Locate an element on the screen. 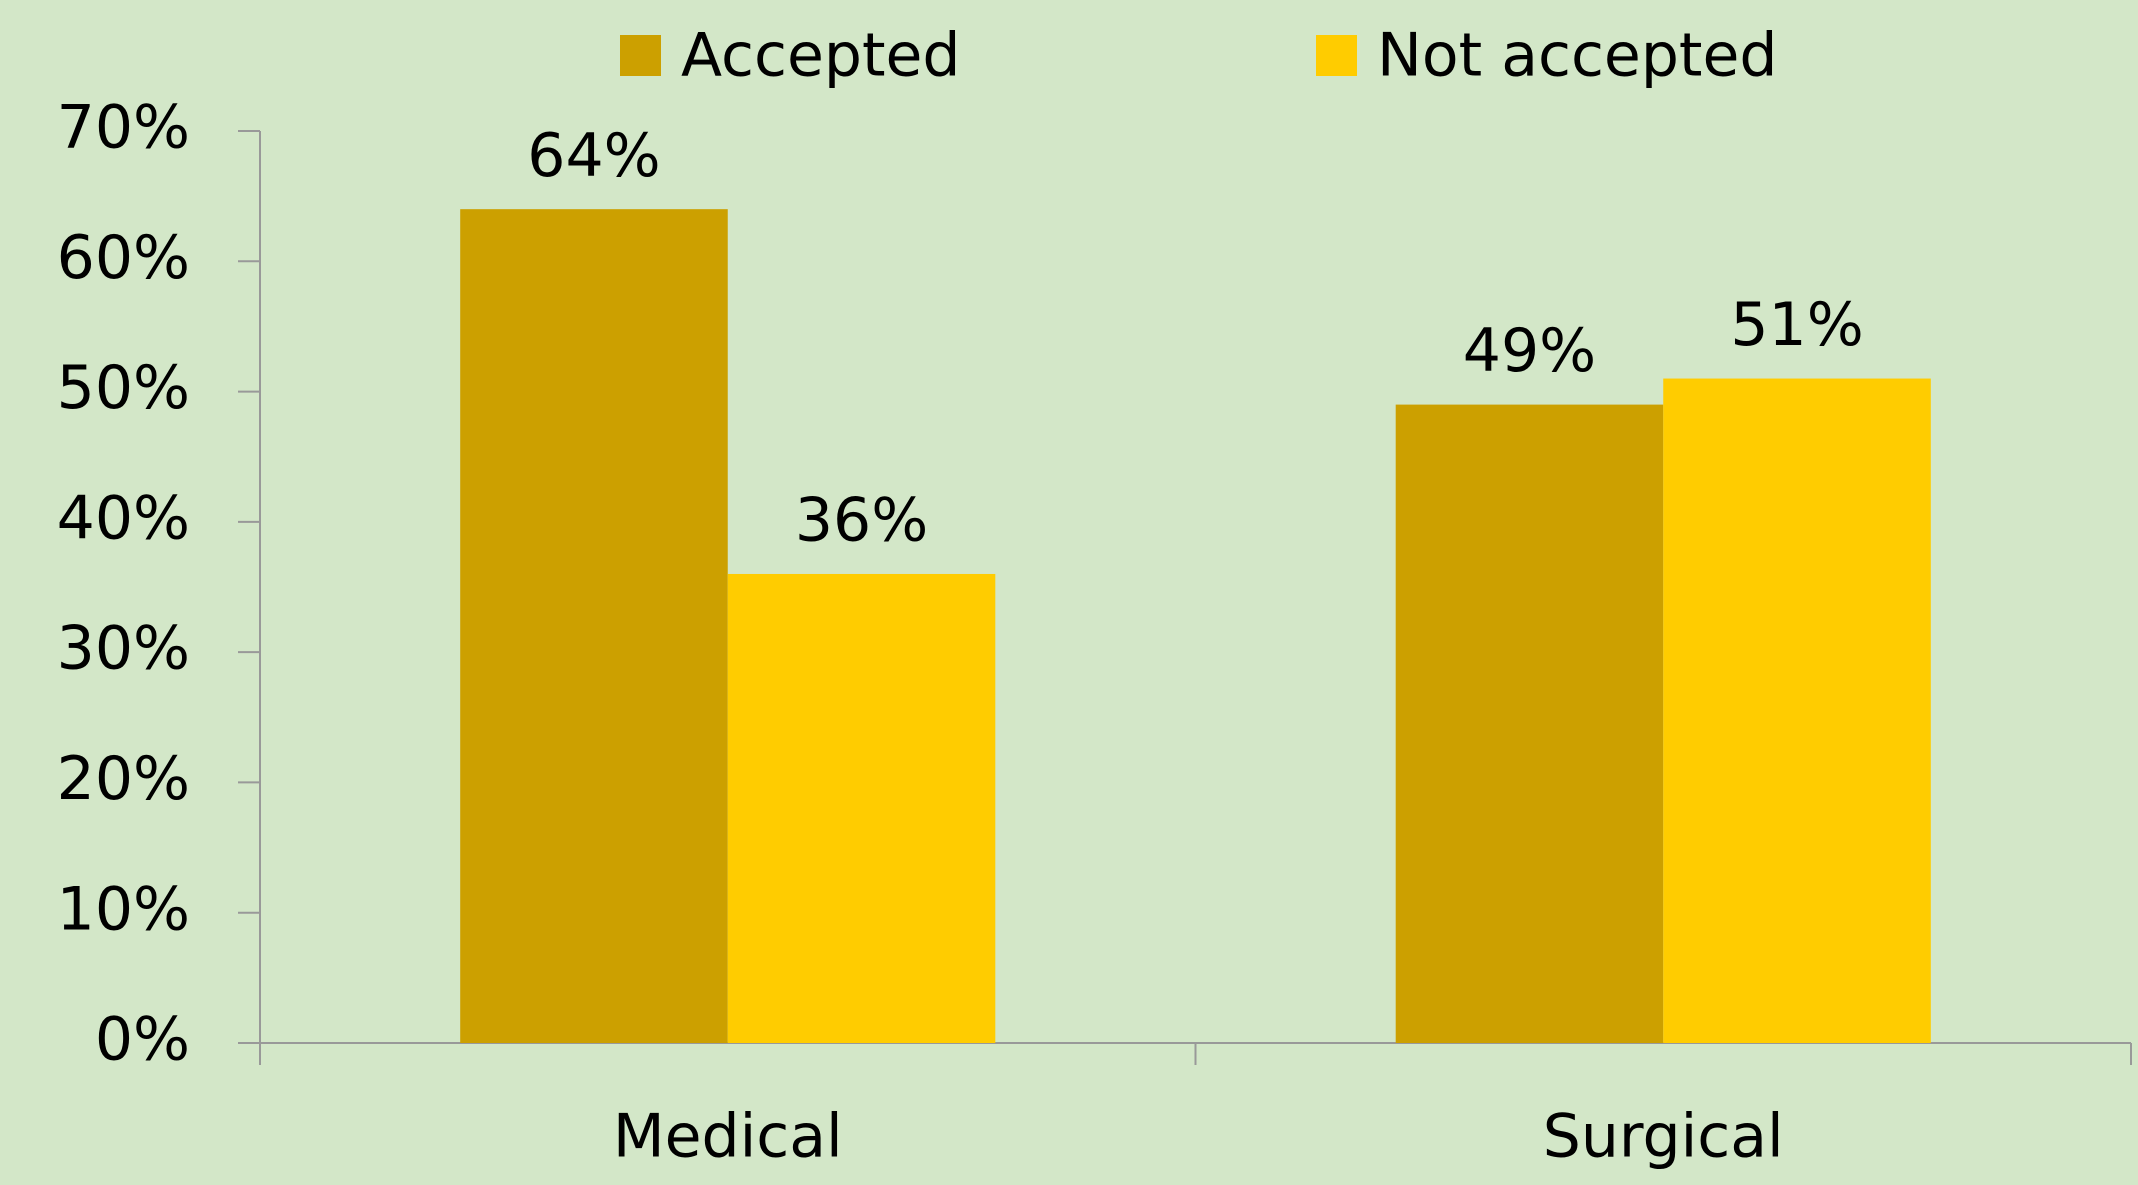  y-tick-label: 60% is located at coordinates (123, 258).